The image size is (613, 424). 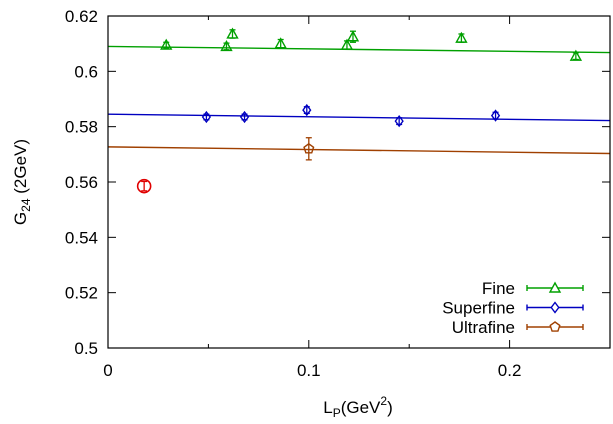 I want to click on y-tick-label: 0.56, so click(x=81, y=182).